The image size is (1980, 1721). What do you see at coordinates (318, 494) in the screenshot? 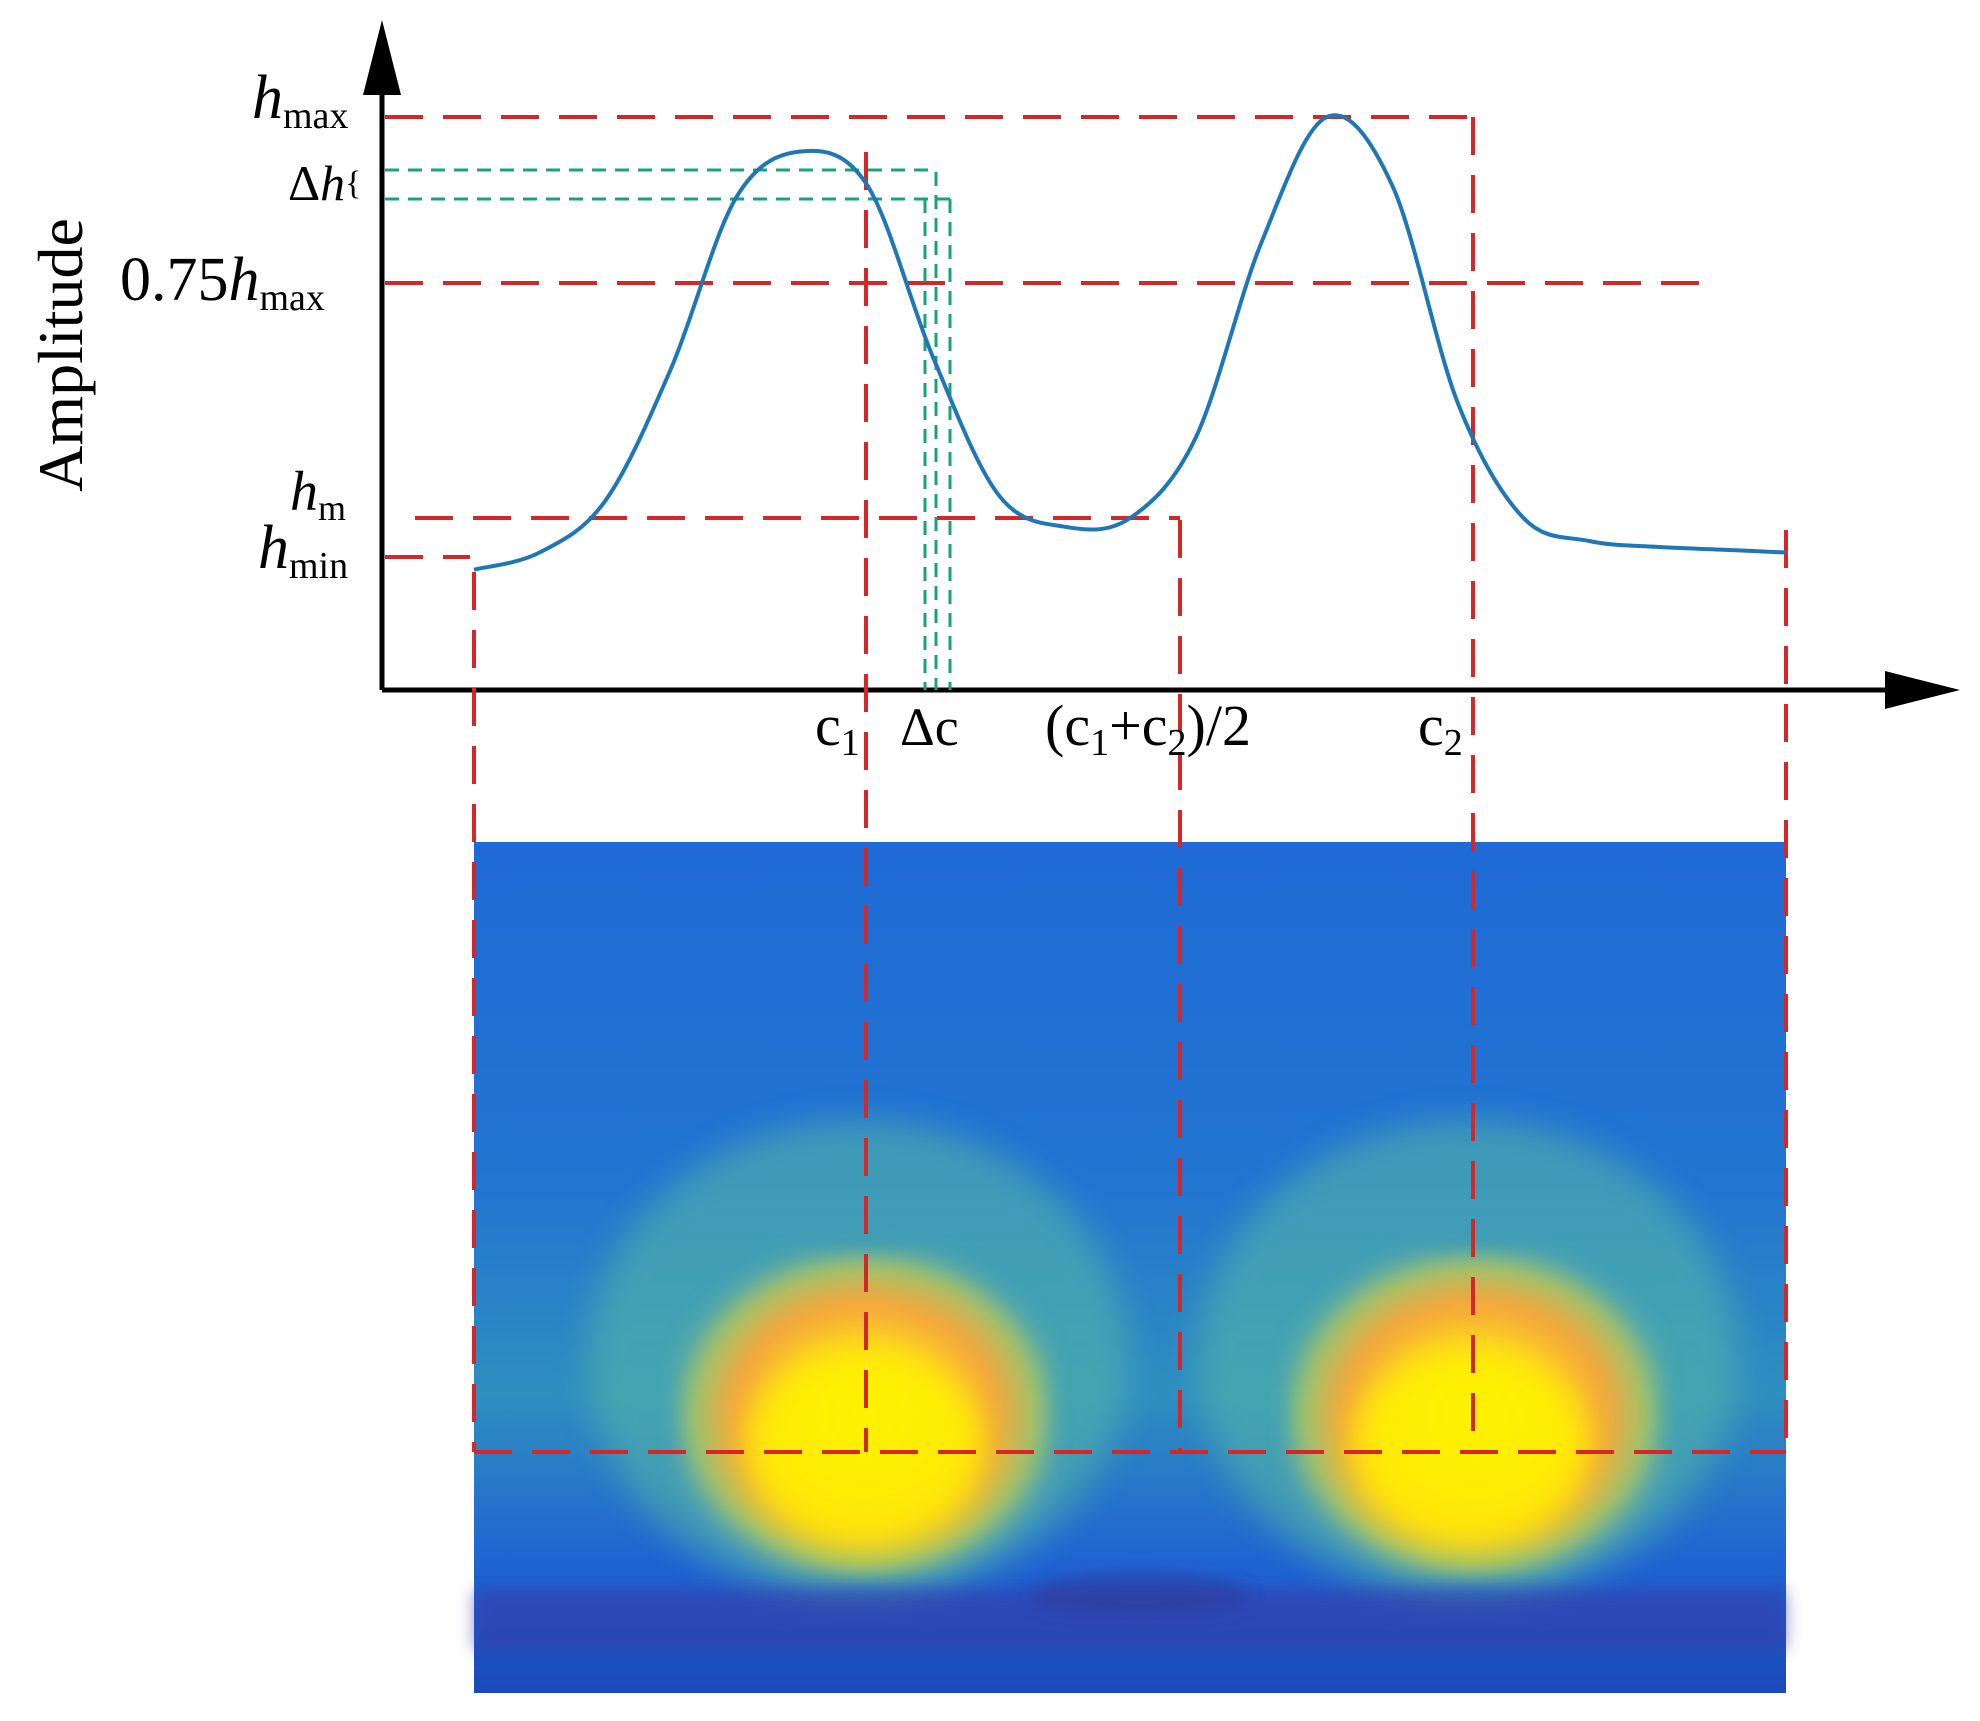
I see `label-h-m: hm` at bounding box center [318, 494].